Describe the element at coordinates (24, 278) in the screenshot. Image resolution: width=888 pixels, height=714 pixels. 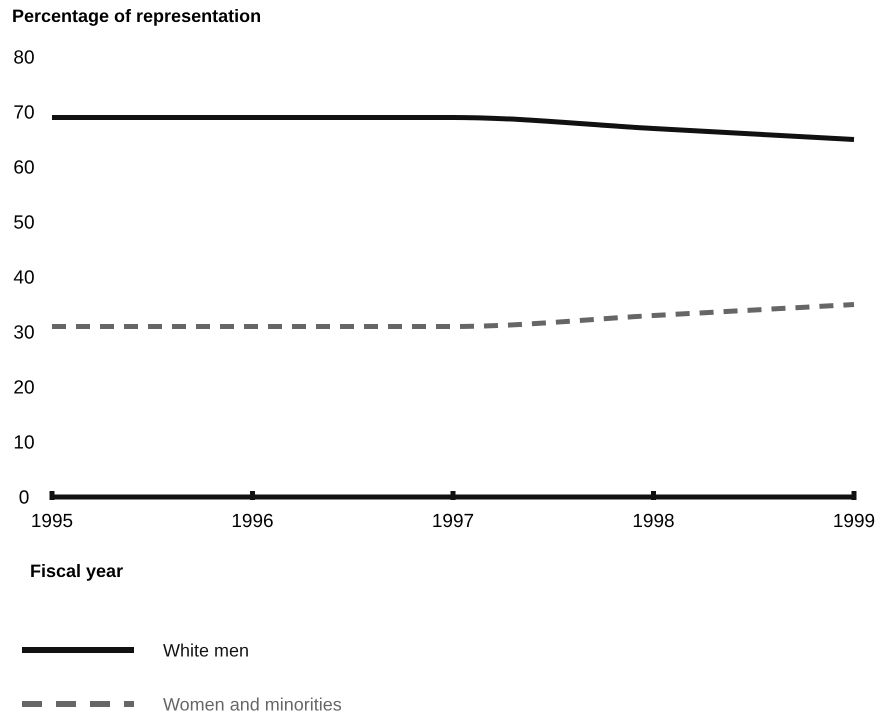
I see `y-tick-label: 40` at that location.